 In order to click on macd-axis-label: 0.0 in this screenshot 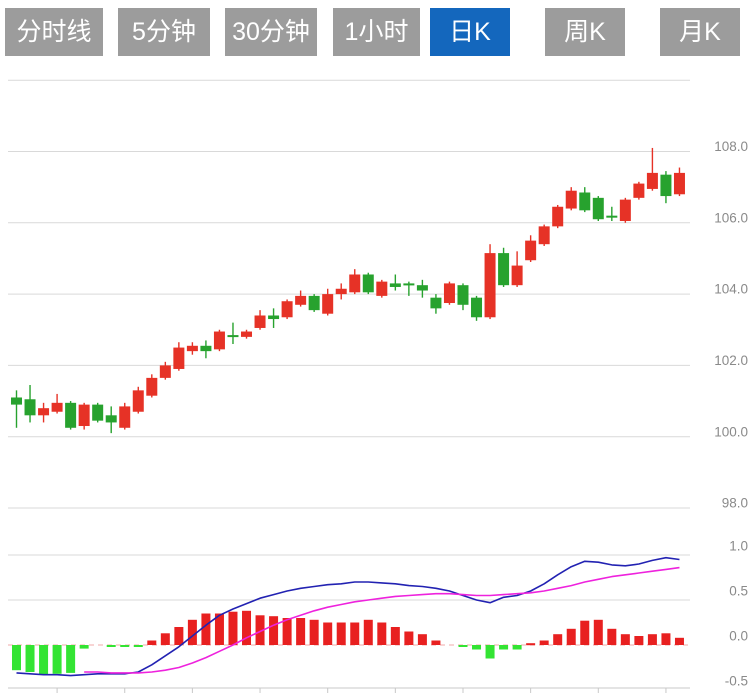, I will do `click(738, 636)`.